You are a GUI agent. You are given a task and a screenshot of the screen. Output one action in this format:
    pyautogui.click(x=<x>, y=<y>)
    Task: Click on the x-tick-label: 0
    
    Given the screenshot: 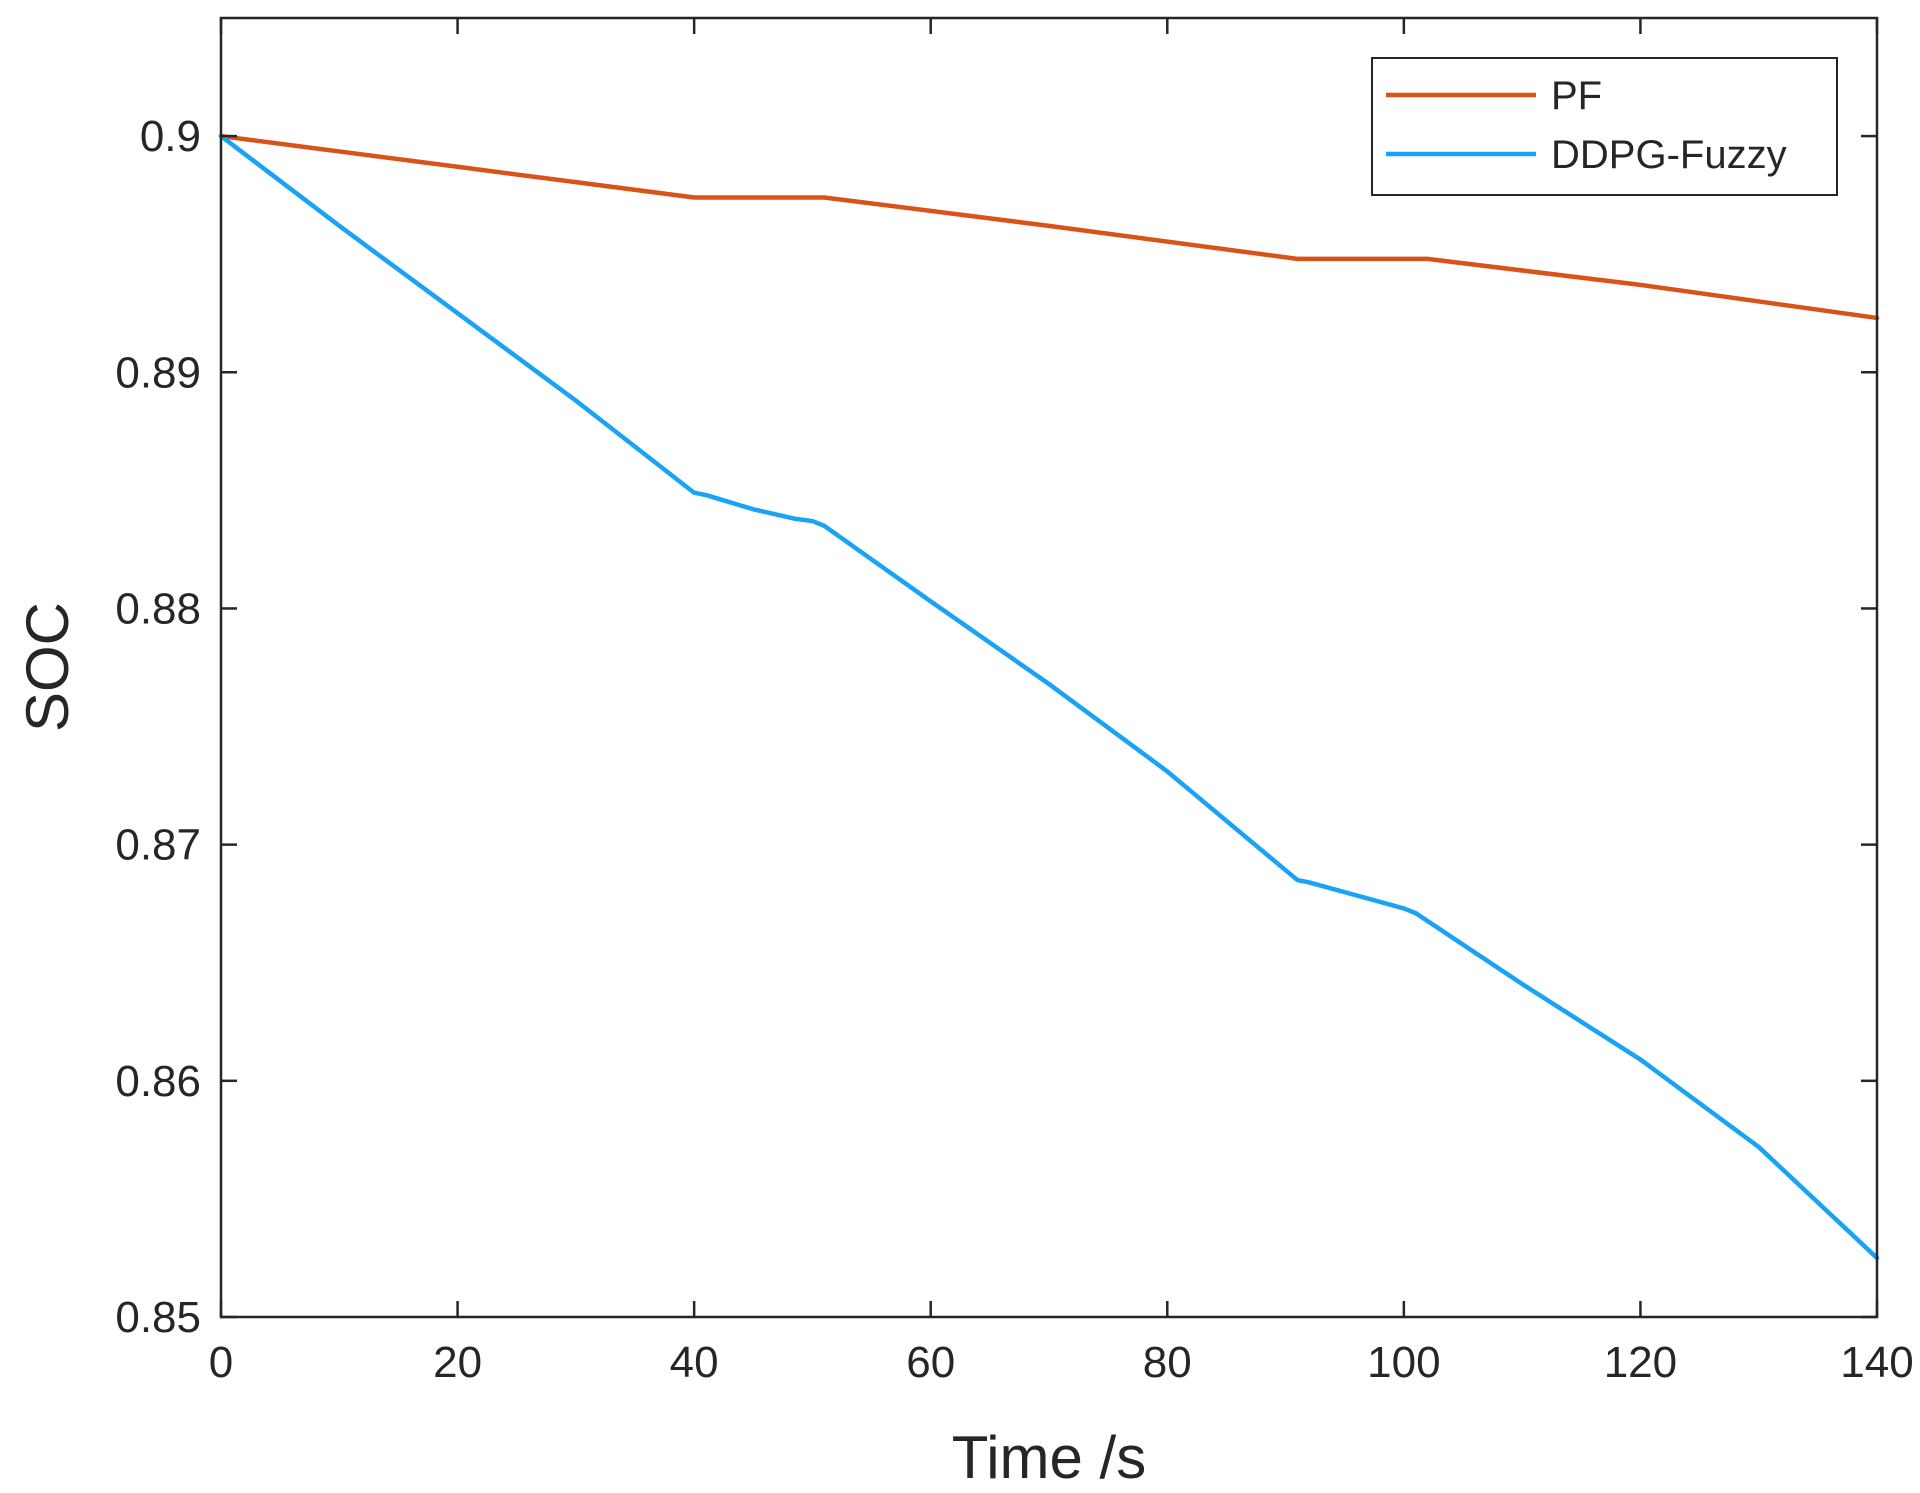 What is the action you would take?
    pyautogui.click(x=221, y=1362)
    